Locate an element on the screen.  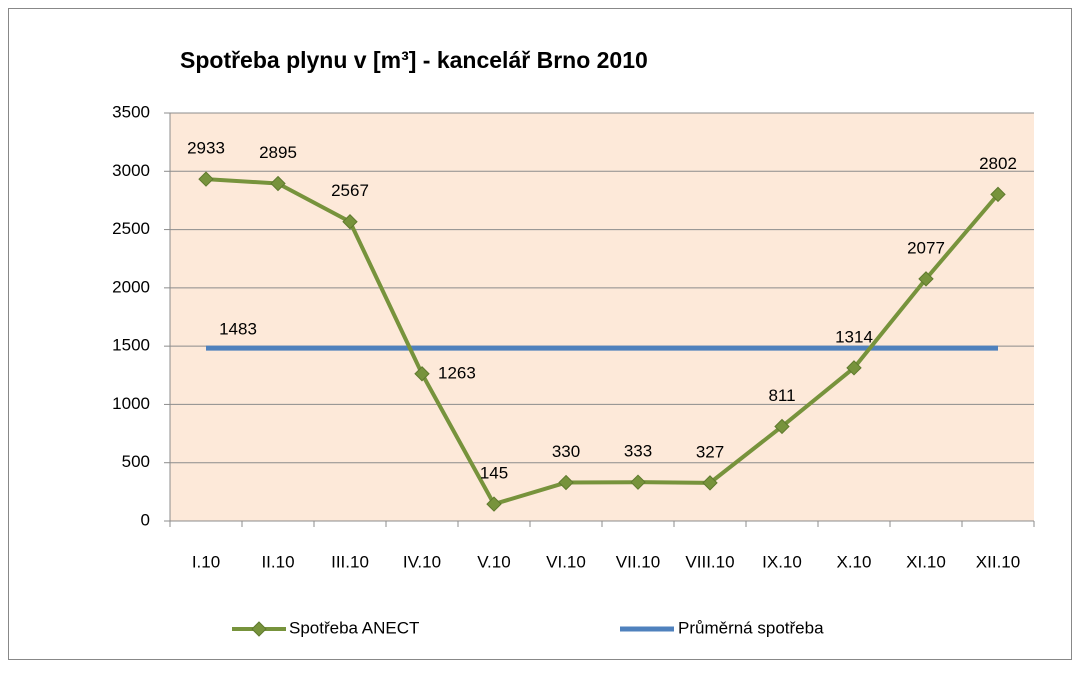
data-label: 330 is located at coordinates (566, 451).